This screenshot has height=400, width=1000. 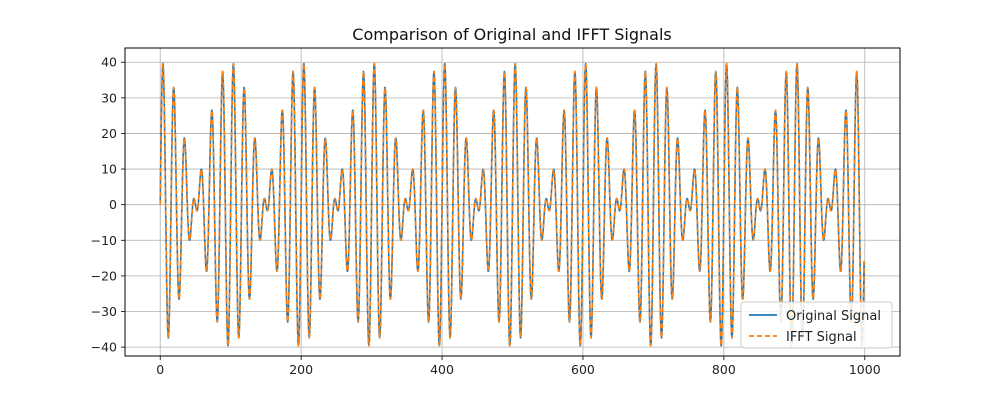 What do you see at coordinates (442, 369) in the screenshot?
I see `x-tick-label: 400` at bounding box center [442, 369].